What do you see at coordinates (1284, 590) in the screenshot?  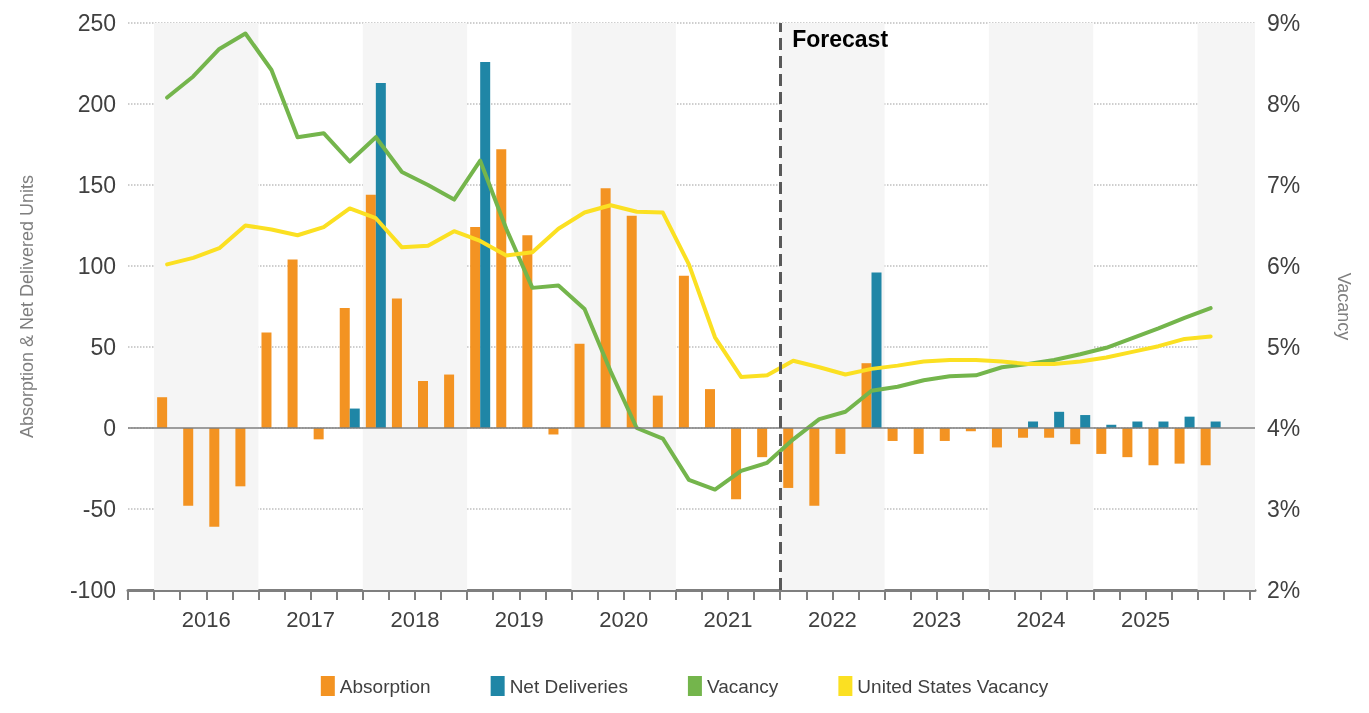 I see `y2-tick-label: 2%` at bounding box center [1284, 590].